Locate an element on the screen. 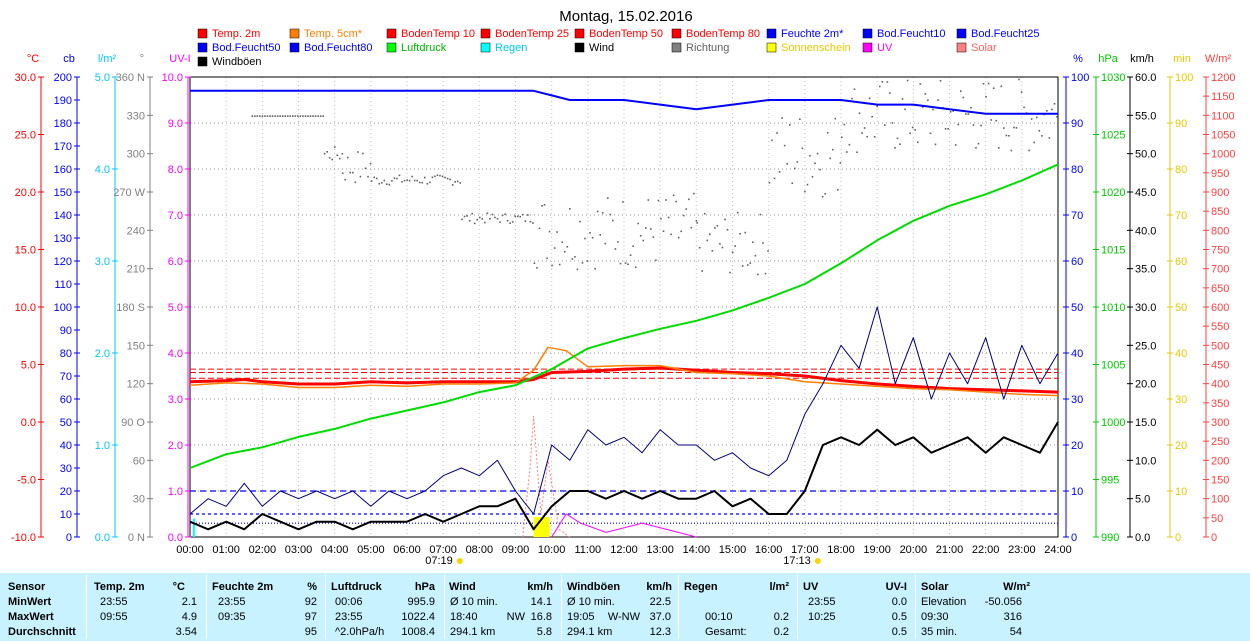 The height and width of the screenshot is (641, 1250). legend-label: Luftdruck is located at coordinates (424, 48).